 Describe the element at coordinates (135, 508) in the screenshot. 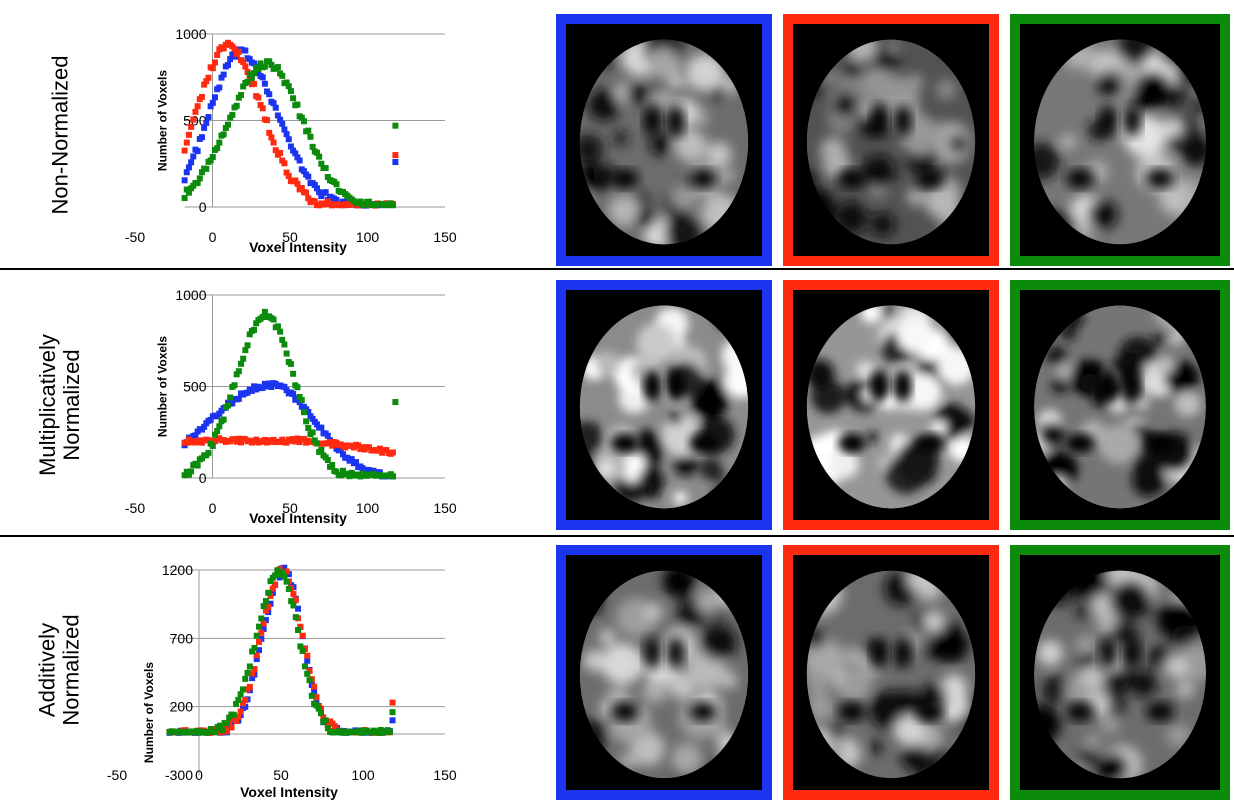

I see `x-tick-label: -50` at that location.